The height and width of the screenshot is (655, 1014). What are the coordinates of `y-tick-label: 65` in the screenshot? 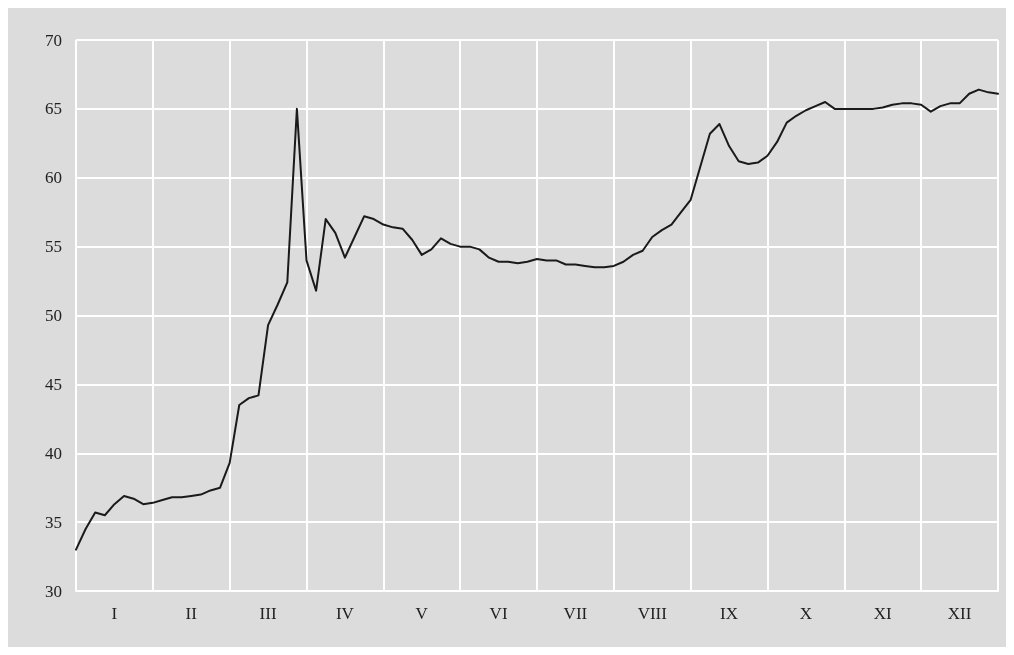 It's located at (53, 109).